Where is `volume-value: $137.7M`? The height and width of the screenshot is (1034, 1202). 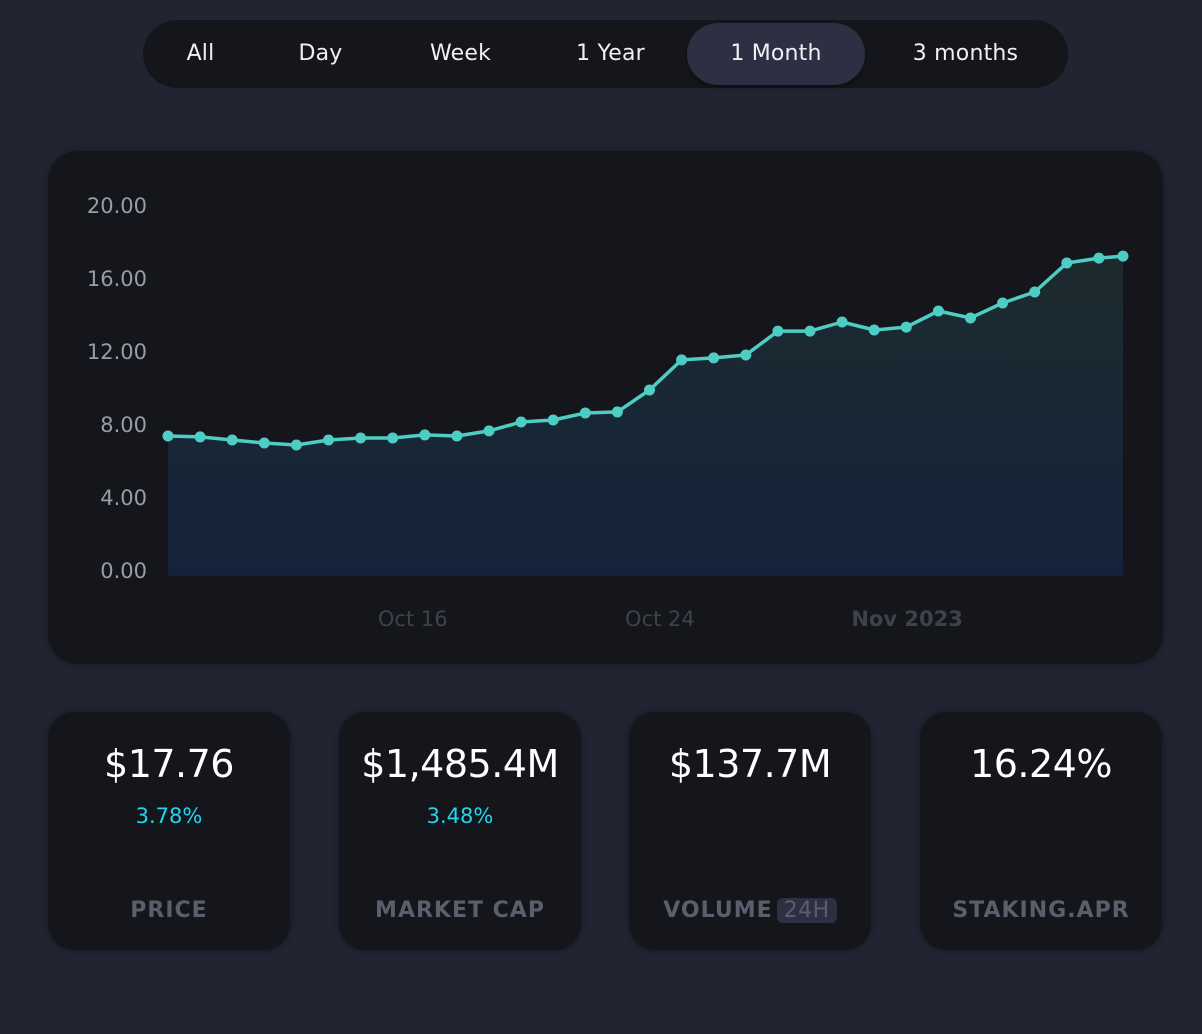 volume-value: $137.7M is located at coordinates (750, 764).